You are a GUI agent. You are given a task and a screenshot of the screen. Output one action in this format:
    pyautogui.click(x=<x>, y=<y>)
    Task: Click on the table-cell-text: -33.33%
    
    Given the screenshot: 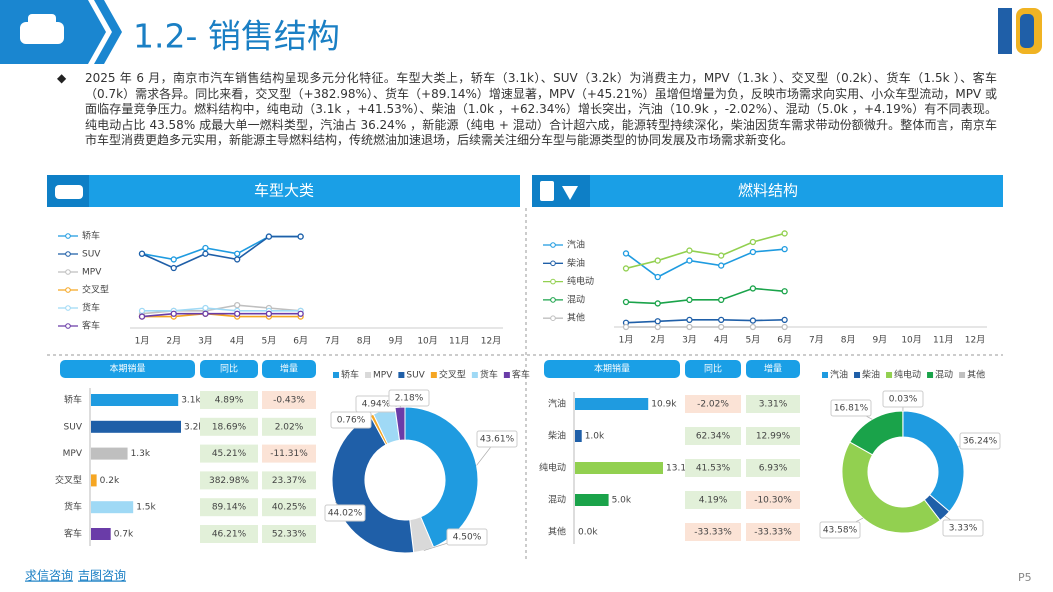 What is the action you would take?
    pyautogui.click(x=713, y=533)
    